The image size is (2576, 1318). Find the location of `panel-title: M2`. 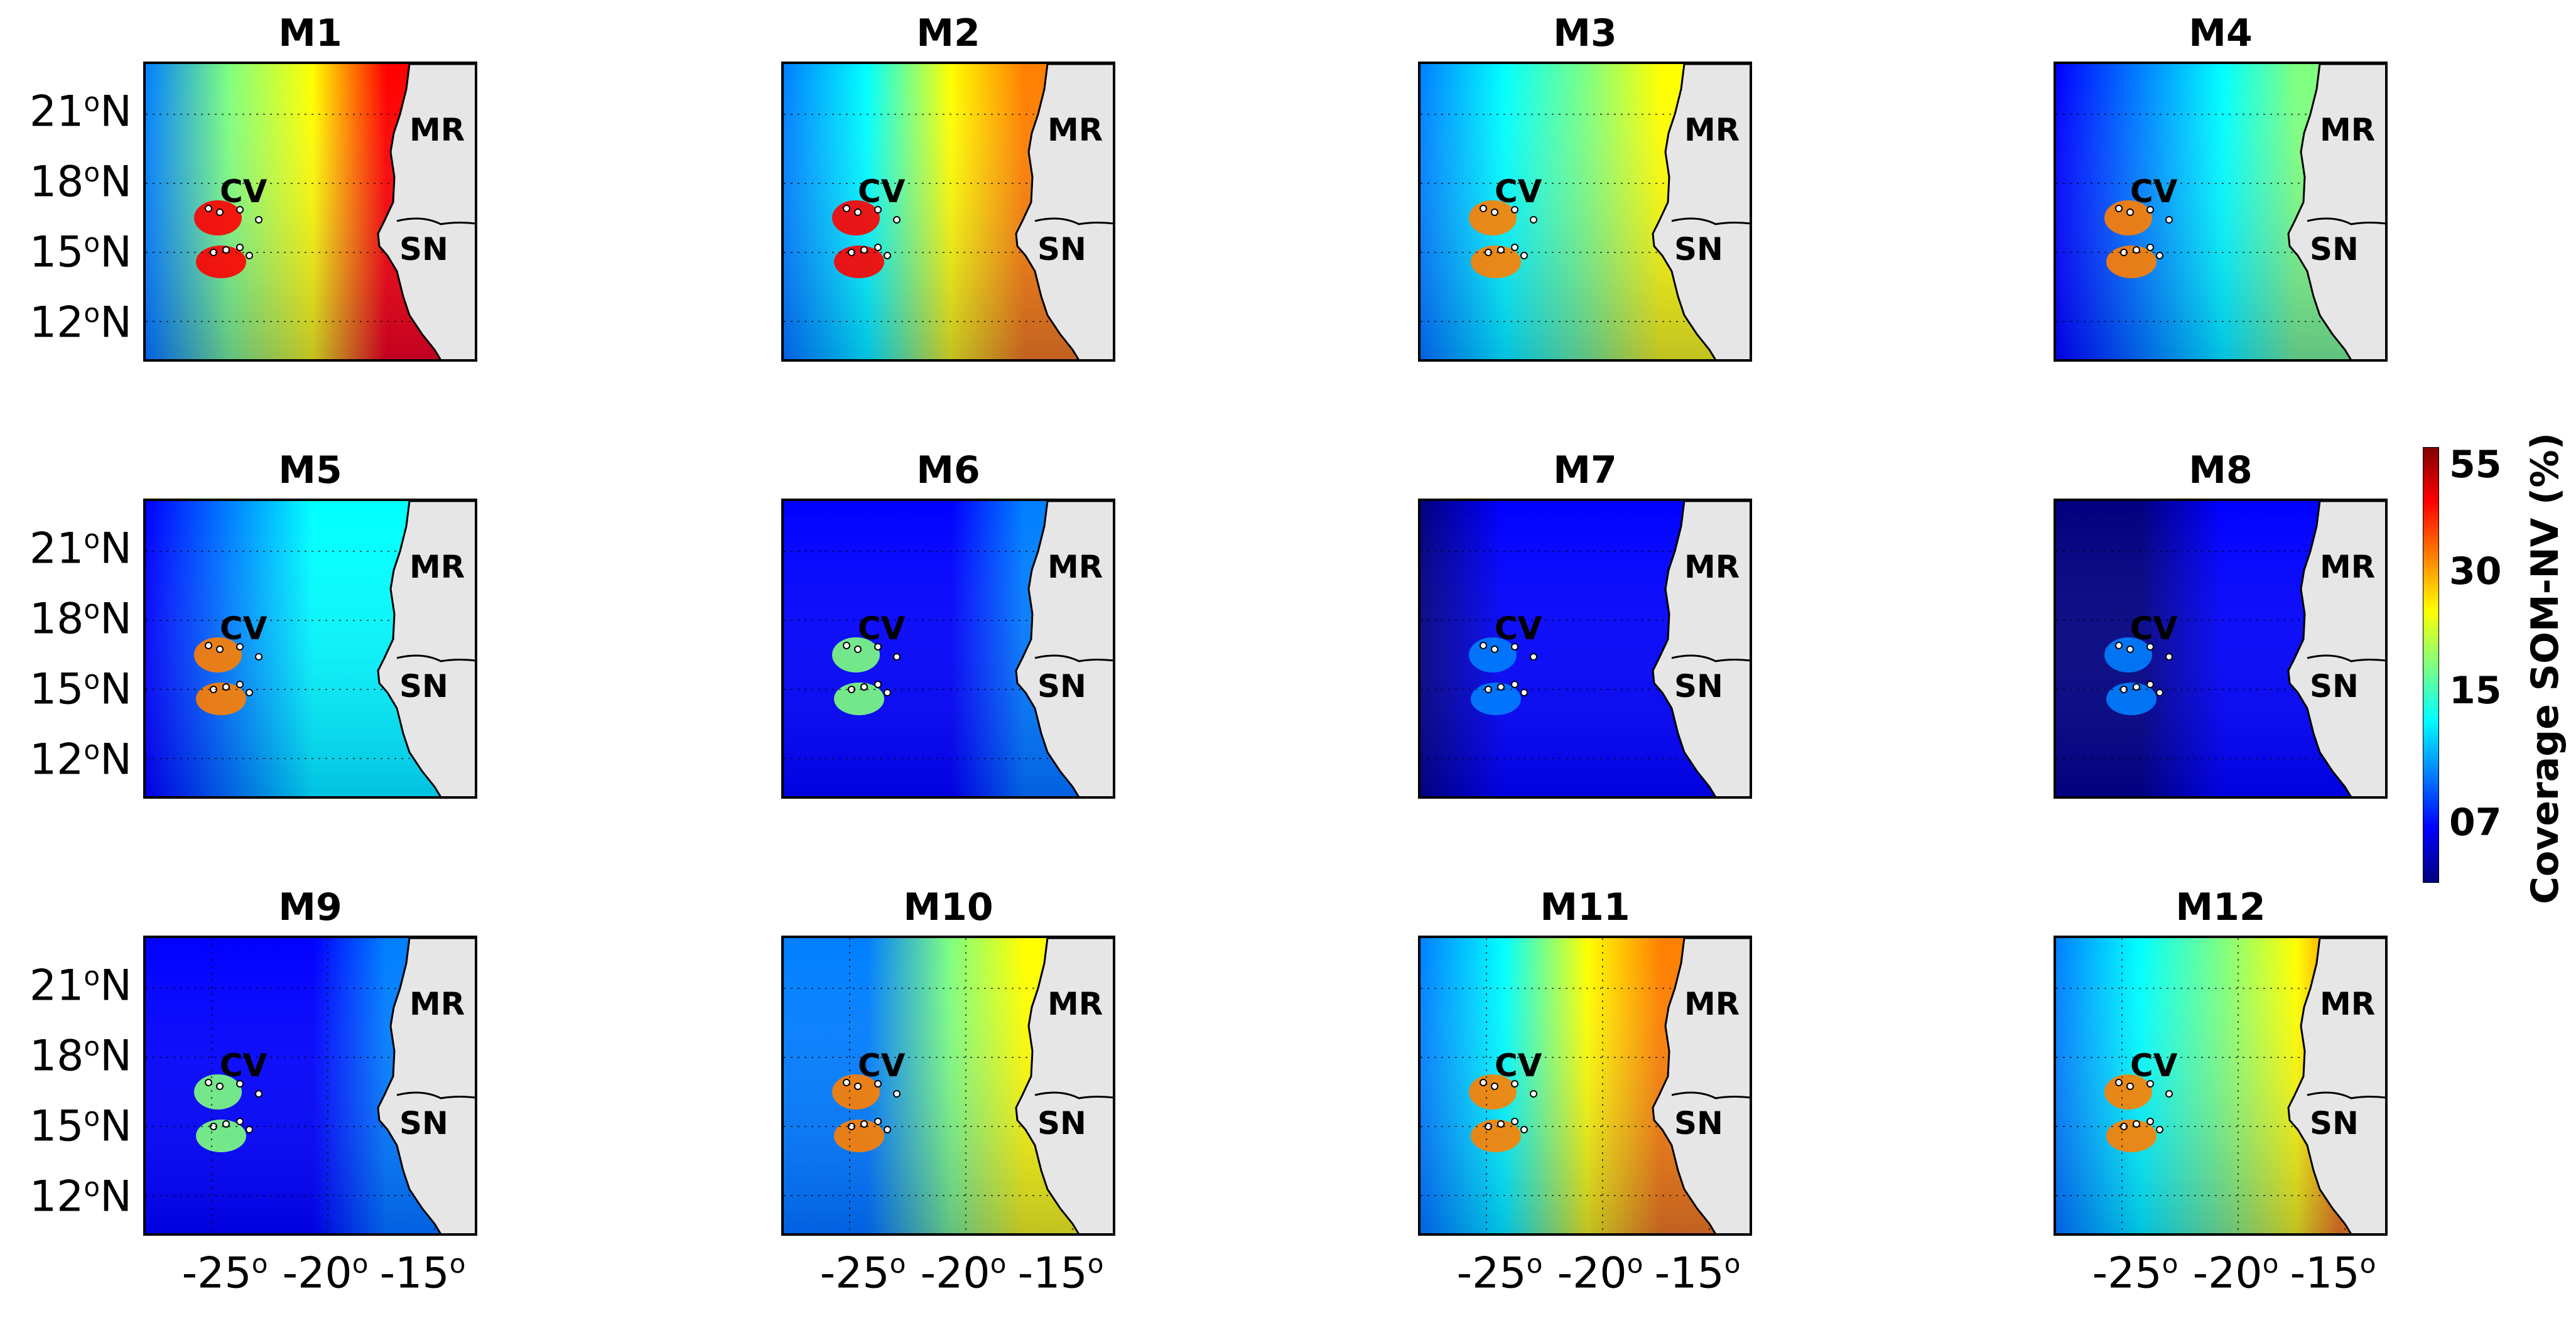

panel-title: M2 is located at coordinates (948, 33).